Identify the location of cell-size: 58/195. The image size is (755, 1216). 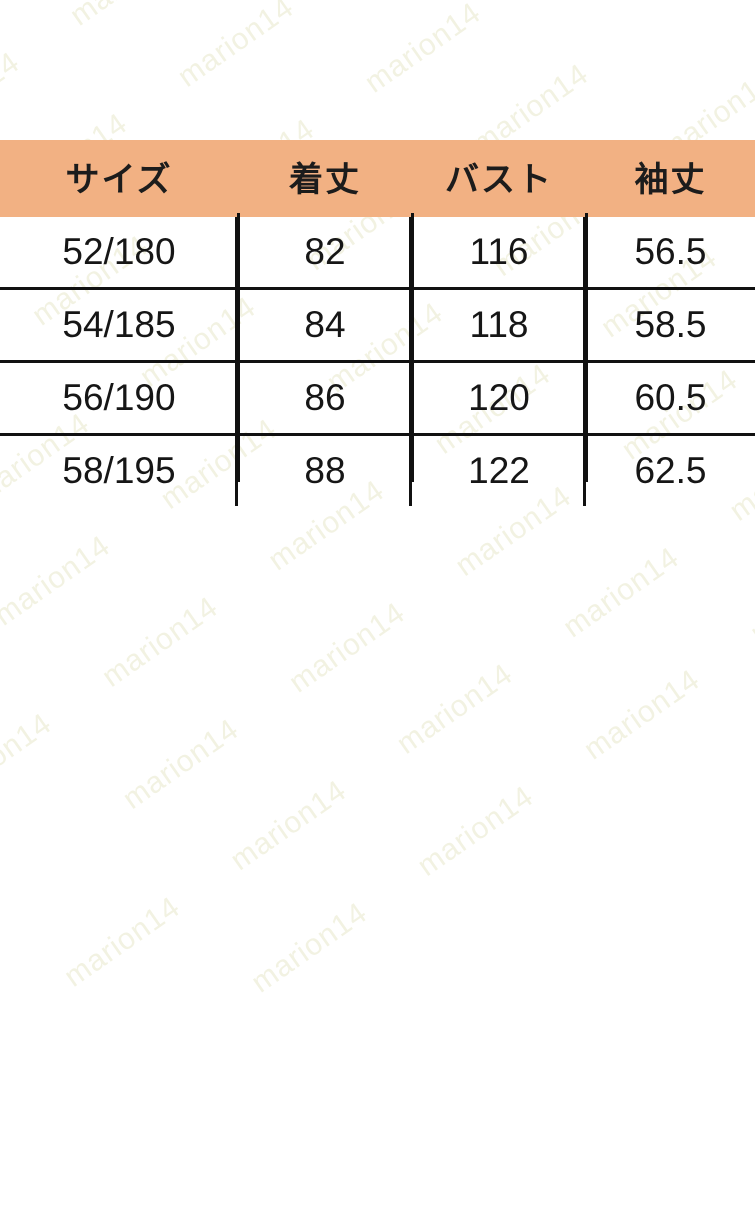
(119, 469).